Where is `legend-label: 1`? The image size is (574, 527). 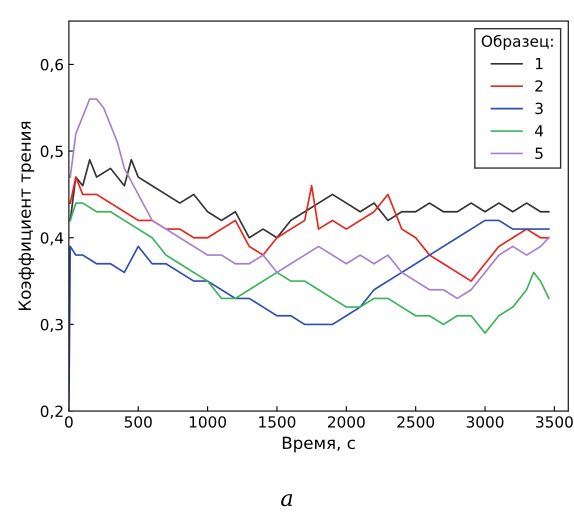
legend-label: 1 is located at coordinates (539, 64).